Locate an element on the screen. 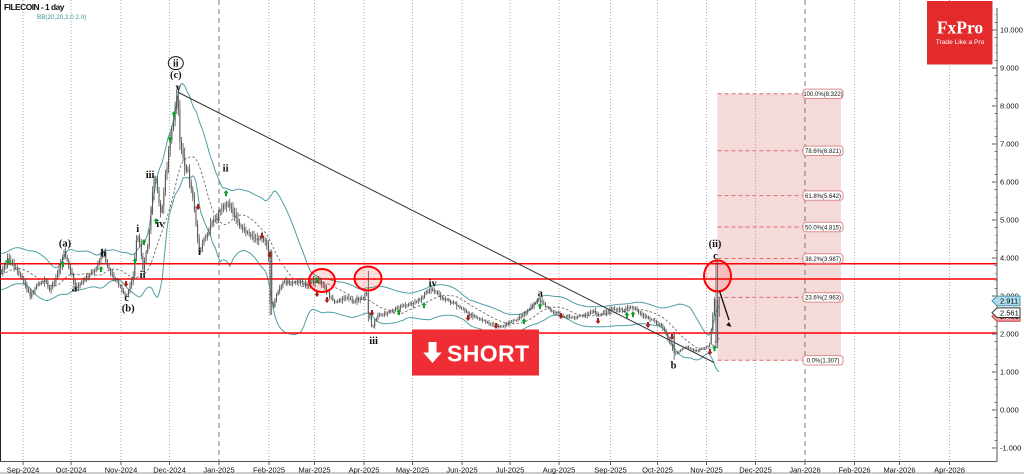 The width and height of the screenshot is (1024, 474). svg-text: 7.000 is located at coordinates (1009, 144).